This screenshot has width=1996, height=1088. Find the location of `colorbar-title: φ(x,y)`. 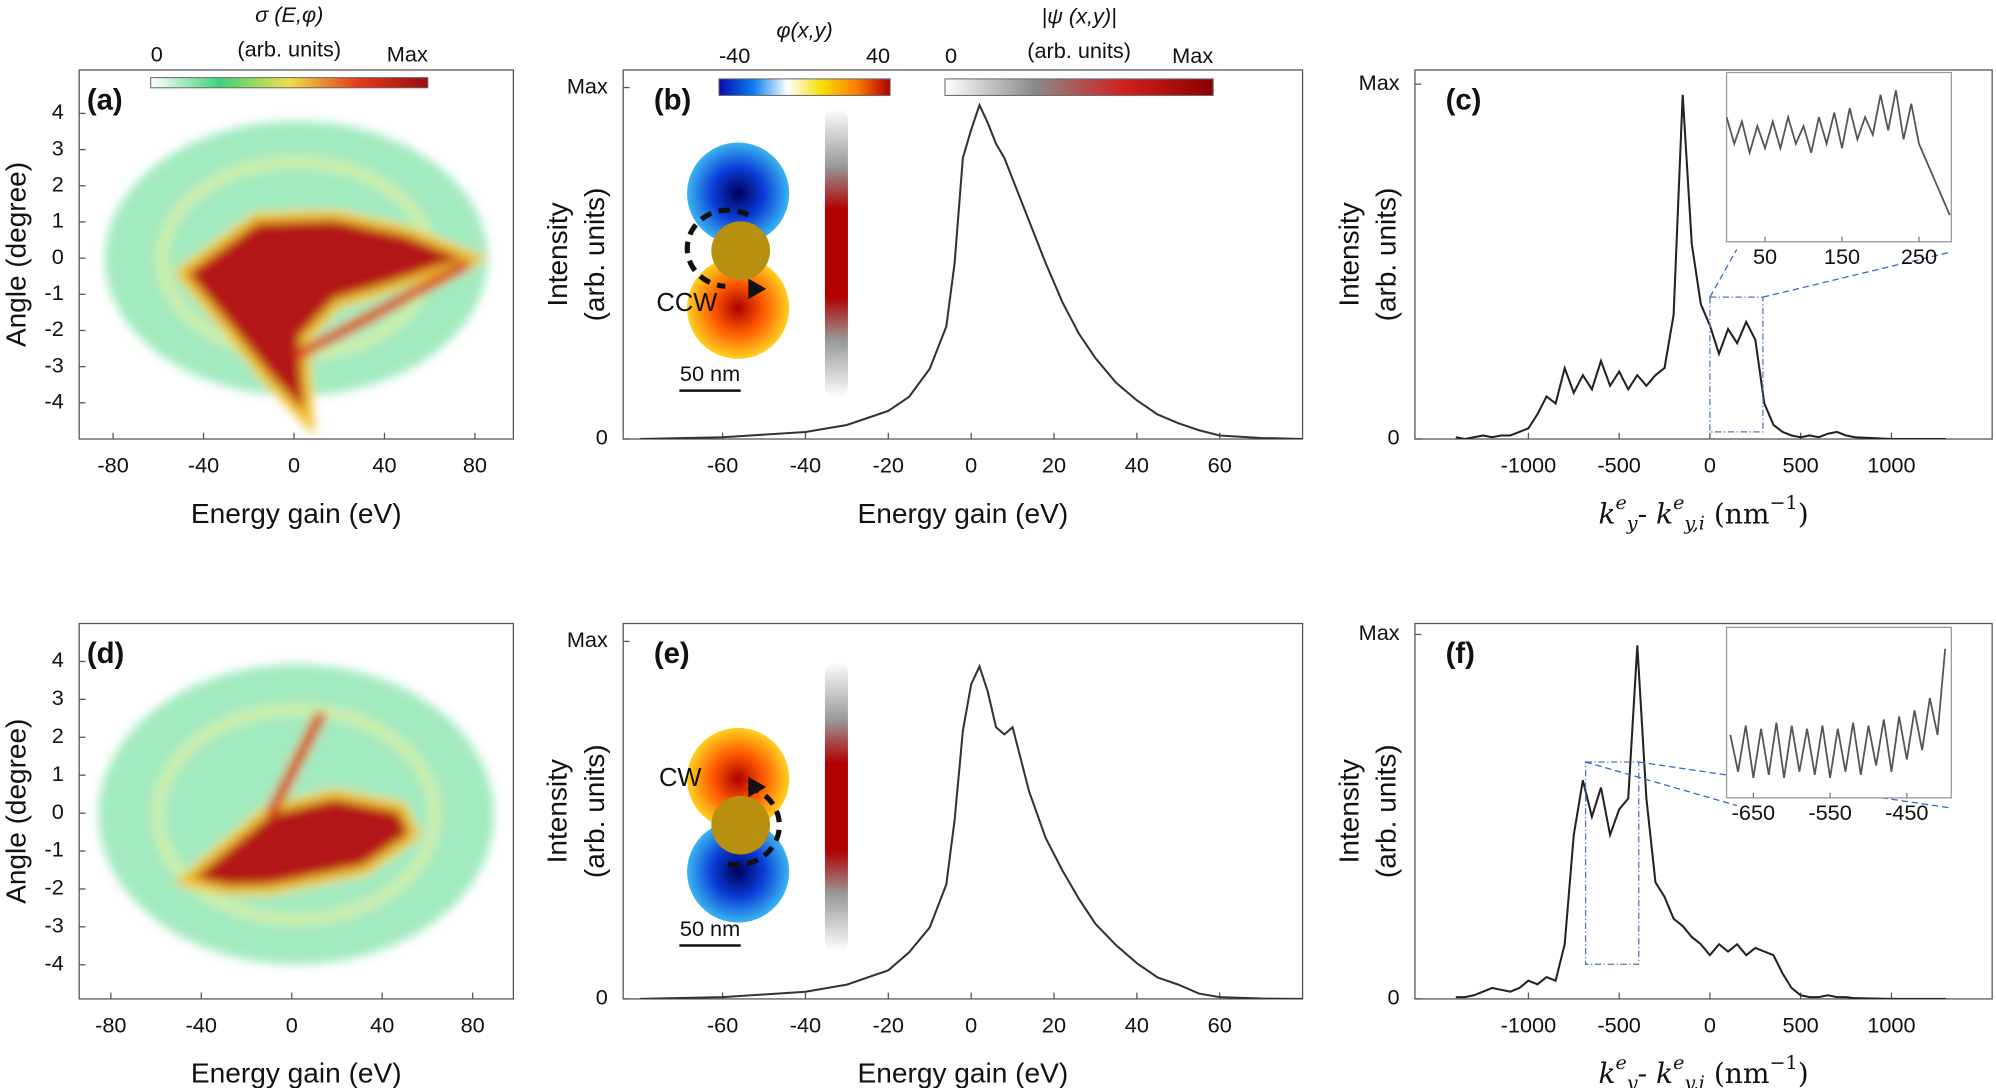

colorbar-title: φ(x,y) is located at coordinates (804, 30).